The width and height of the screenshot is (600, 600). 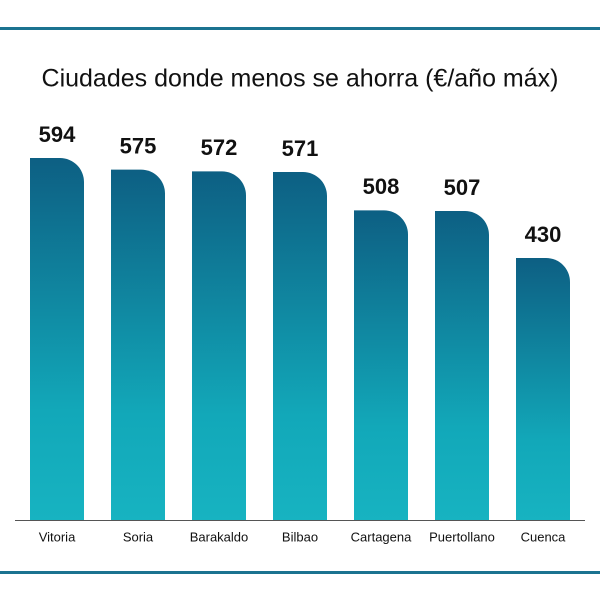 What do you see at coordinates (381, 536) in the screenshot?
I see `x-tick-label: Cartagena` at bounding box center [381, 536].